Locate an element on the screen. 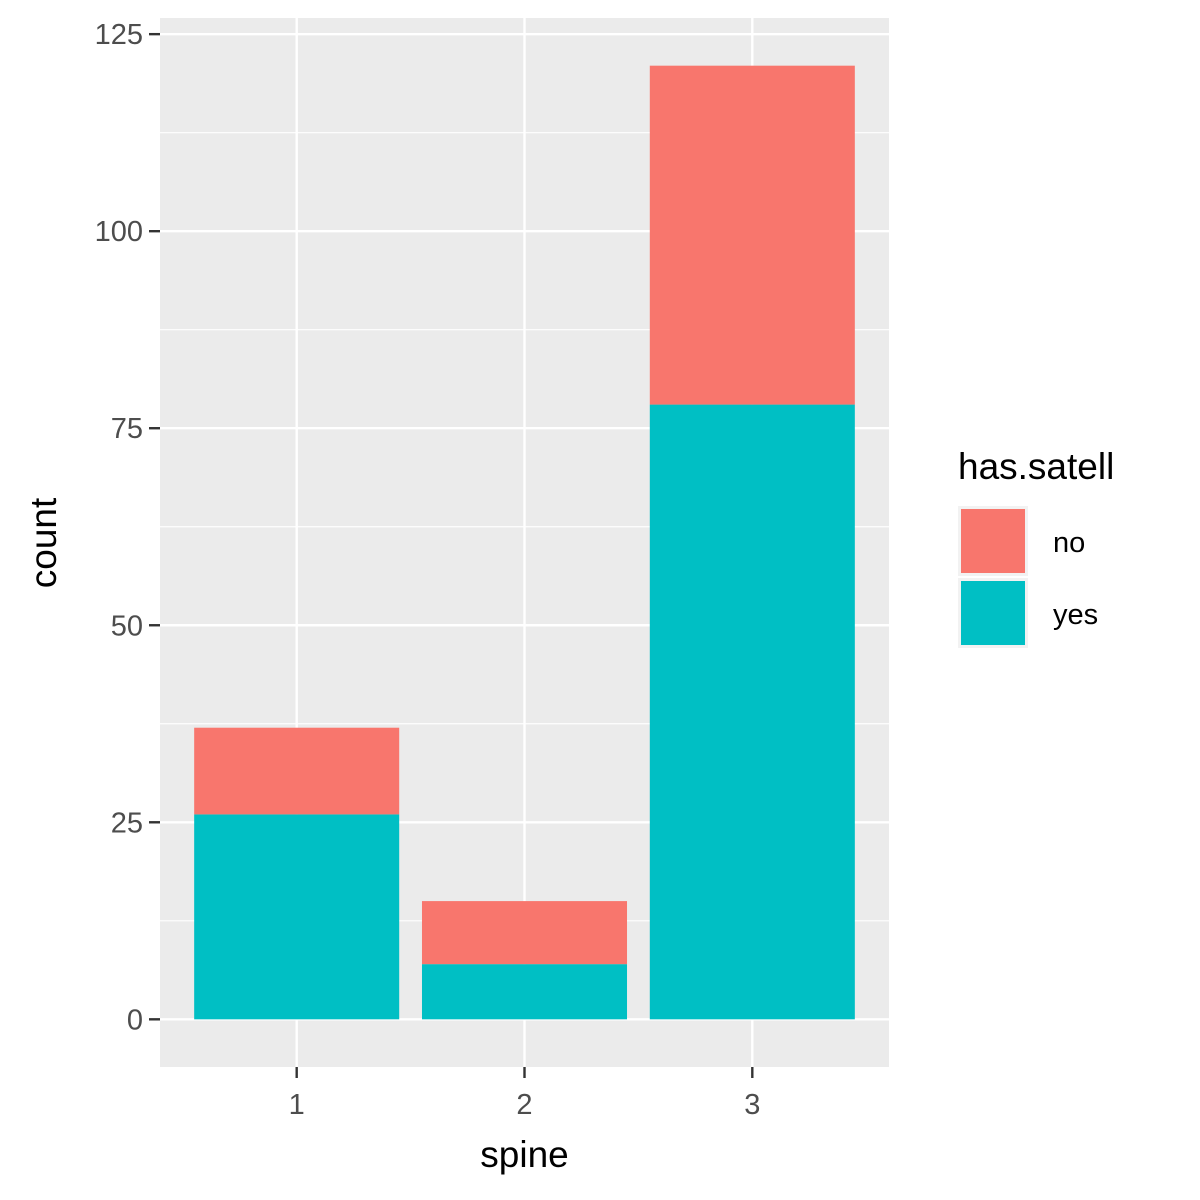  y-tick-label: 25 is located at coordinates (127, 823).